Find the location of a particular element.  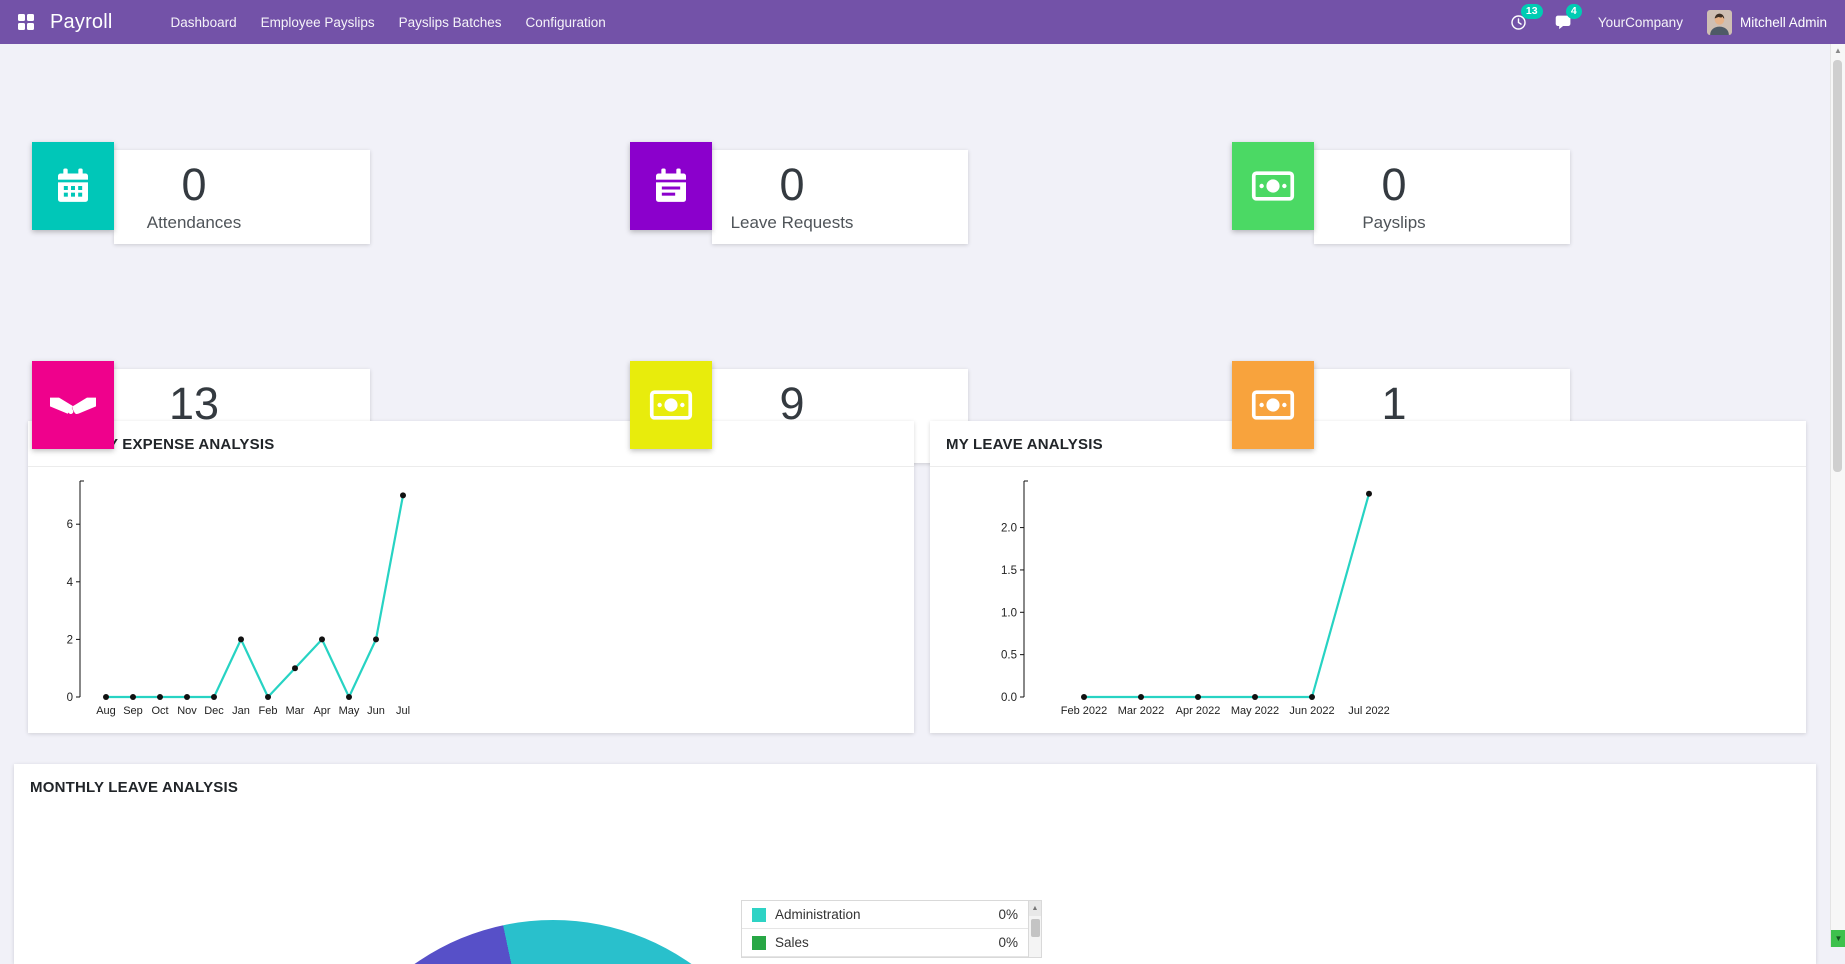

page-scrollbar: ▲ ▼ is located at coordinates (1837, 495).